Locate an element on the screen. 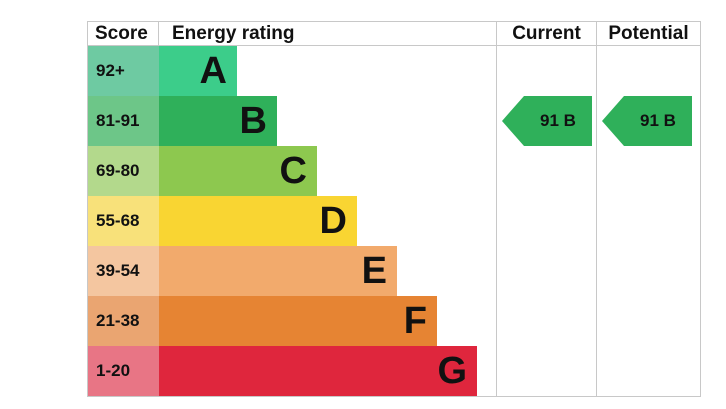  energy-rating-header: Energy rating is located at coordinates (233, 33).